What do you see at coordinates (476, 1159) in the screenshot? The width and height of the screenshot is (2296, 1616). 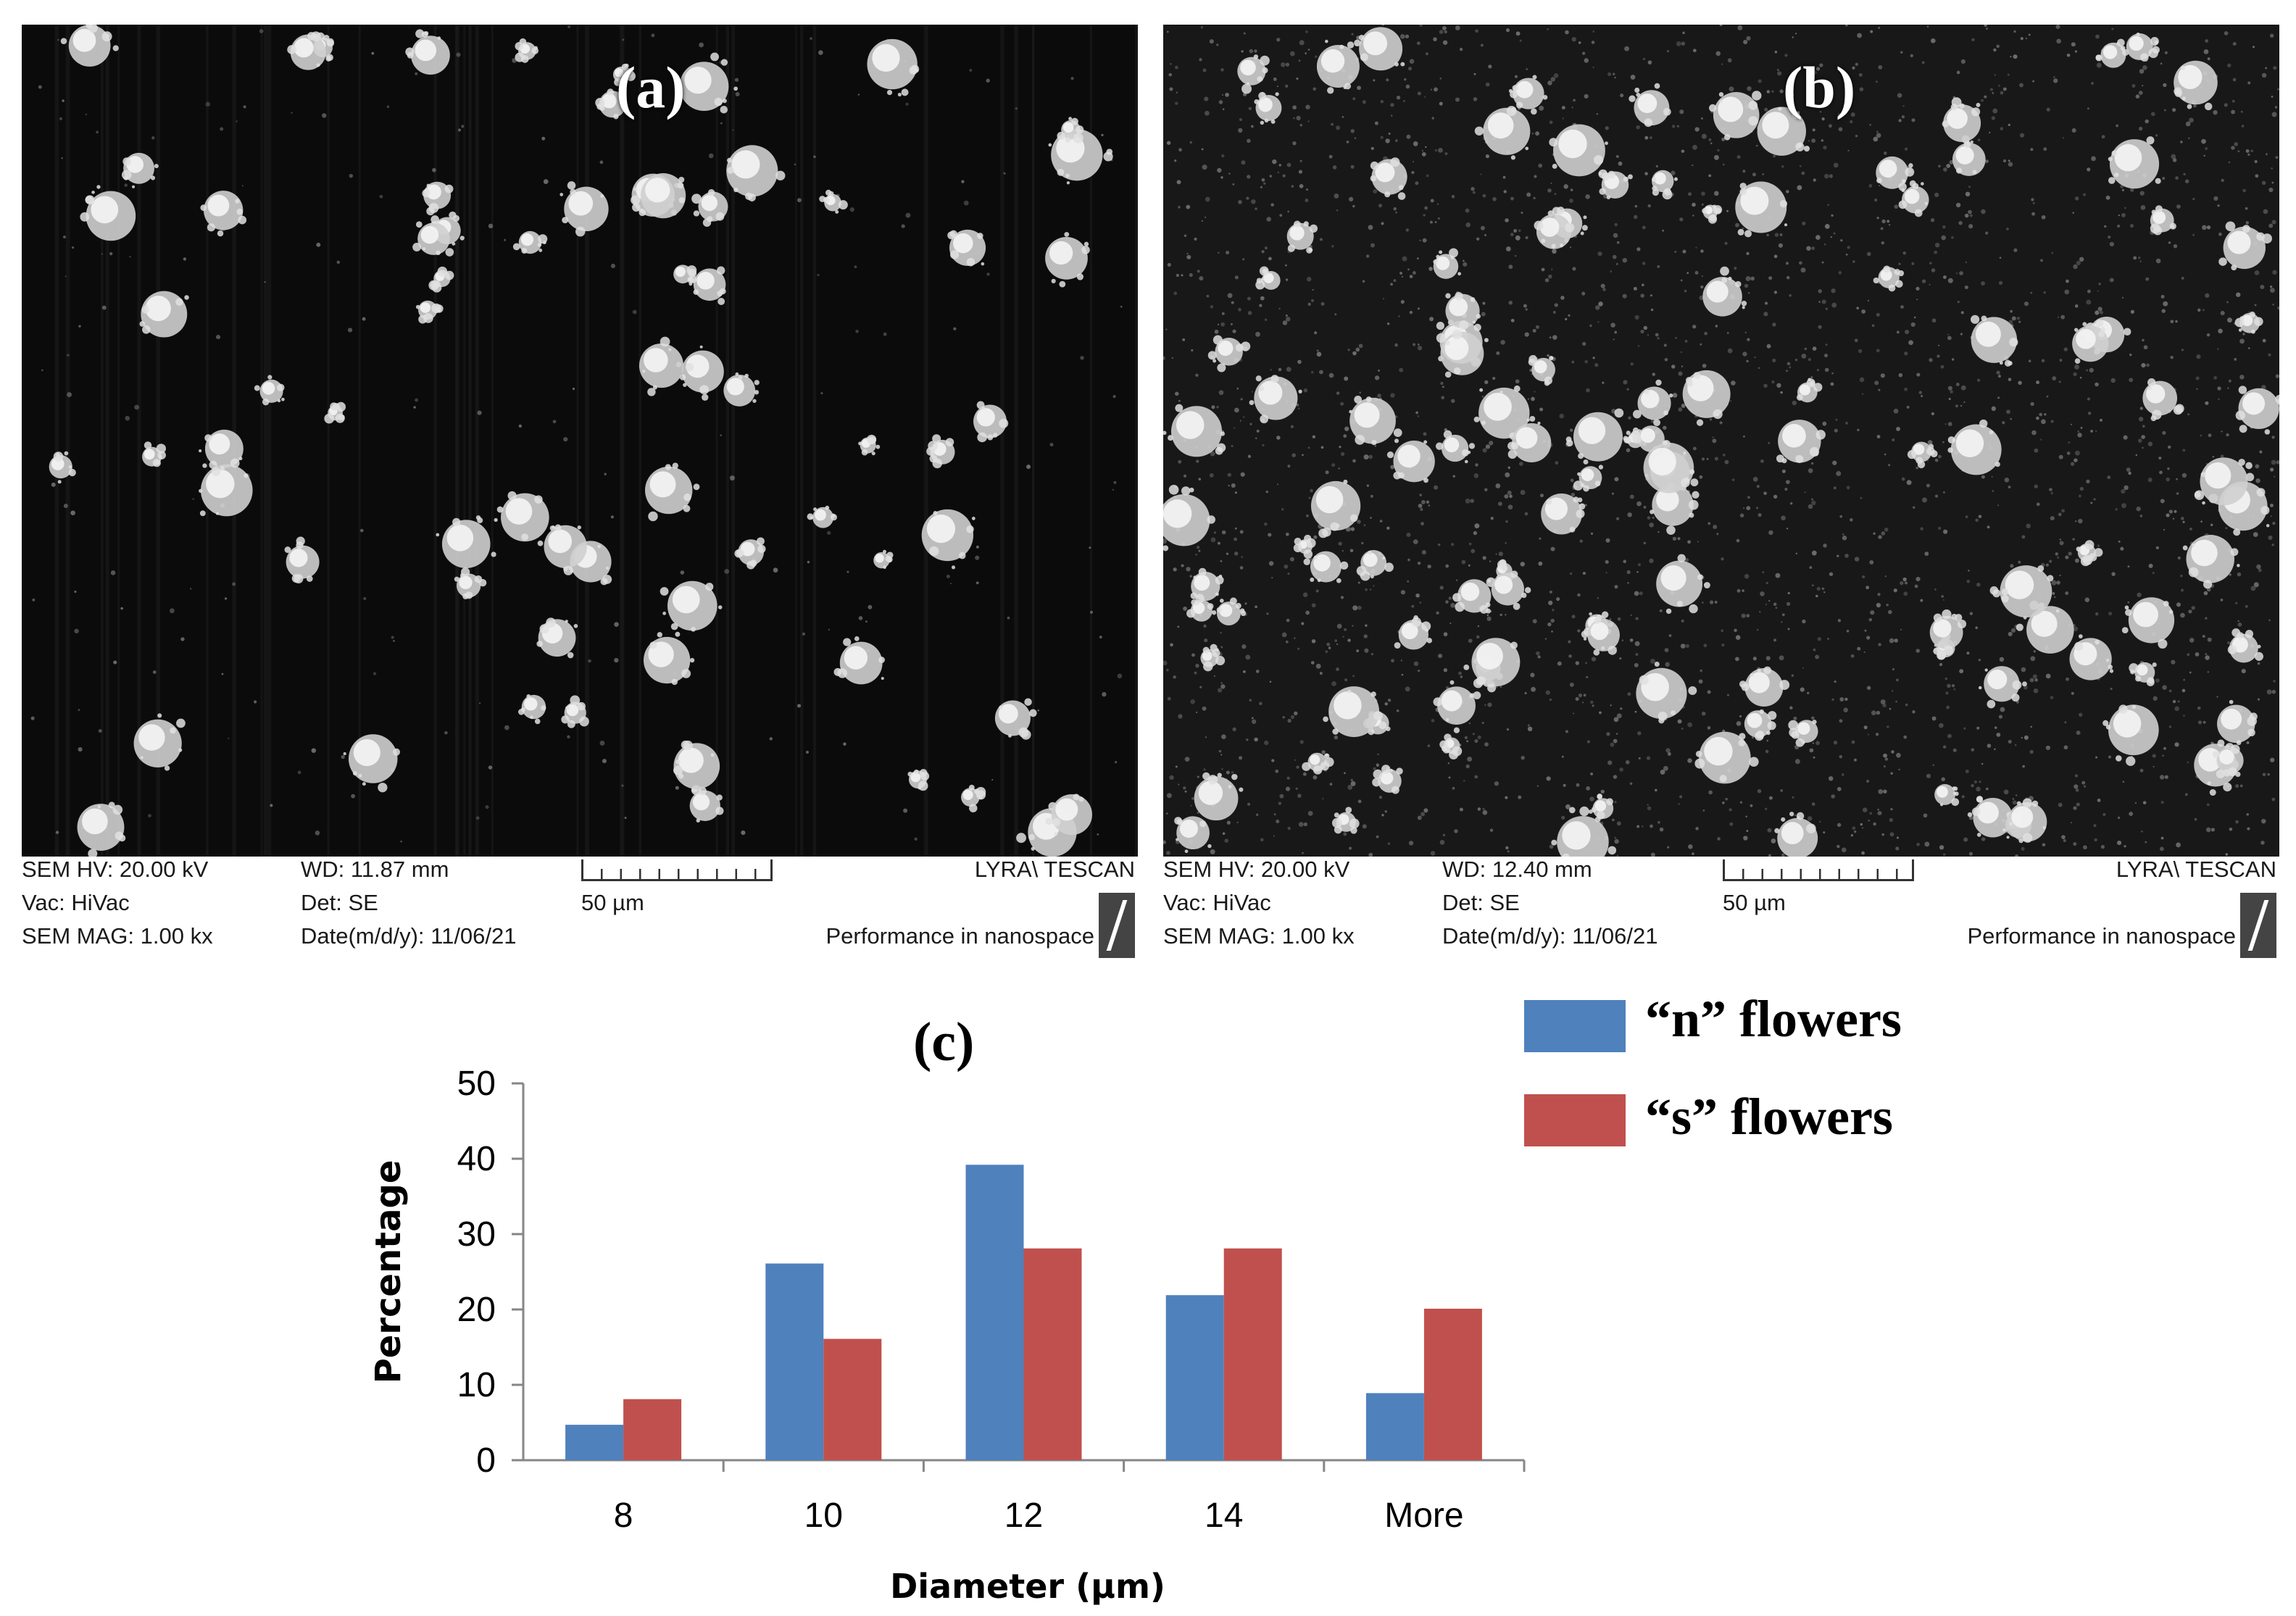 I see `y-tick-label: 40` at bounding box center [476, 1159].